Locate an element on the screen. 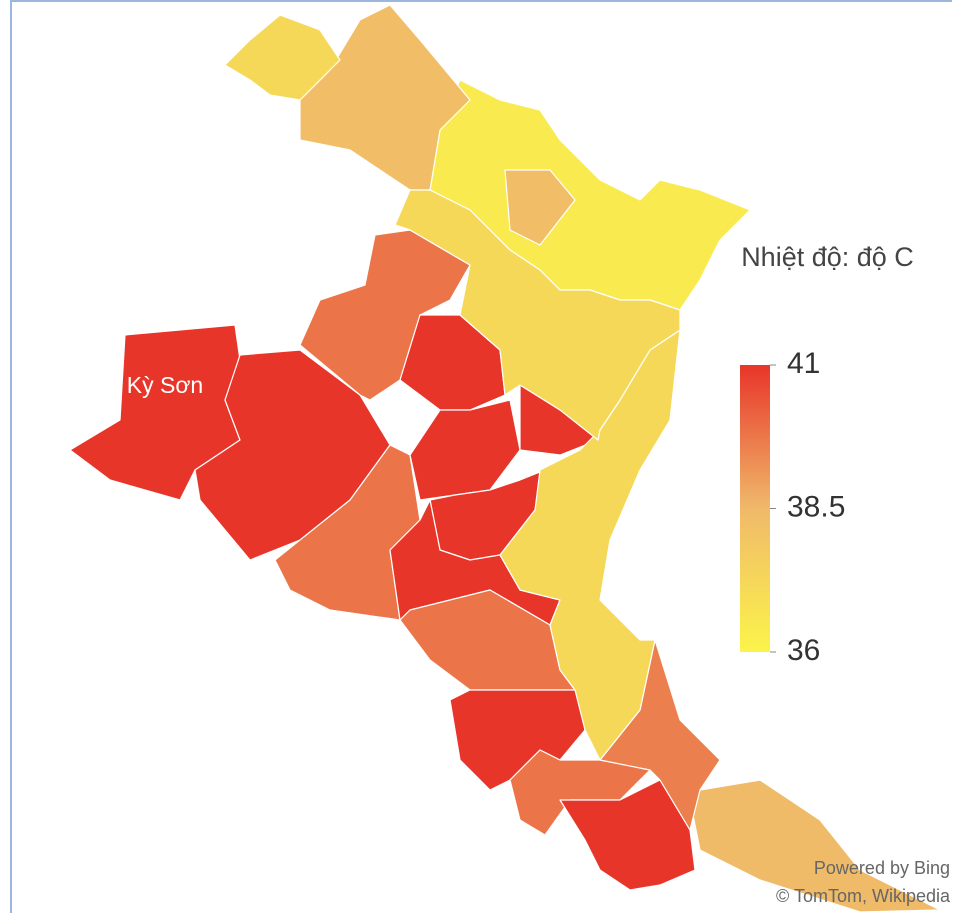 The image size is (954, 915). credit: Powered by Bing is located at coordinates (881, 868).